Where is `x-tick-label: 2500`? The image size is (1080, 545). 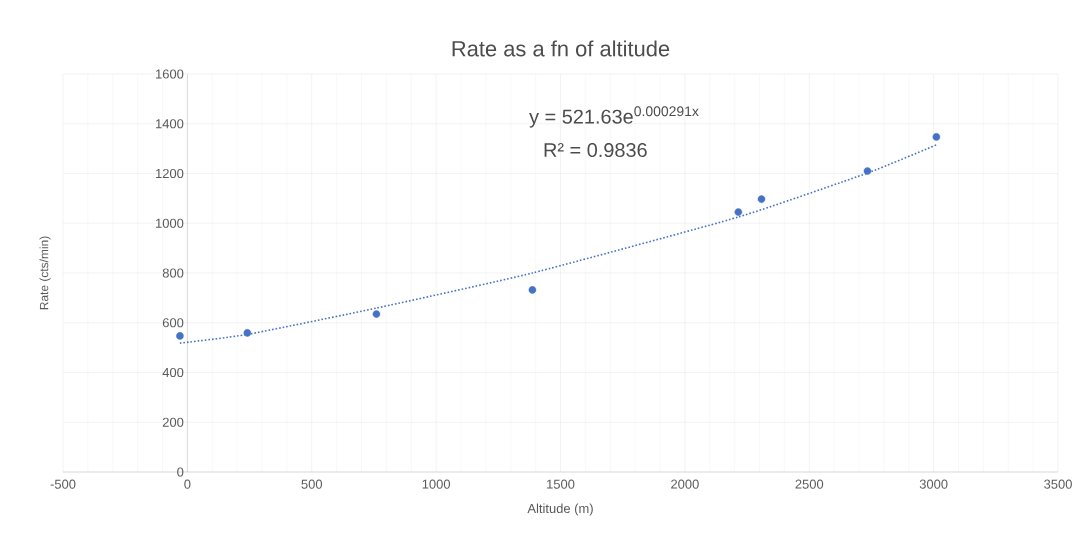 x-tick-label: 2500 is located at coordinates (809, 484).